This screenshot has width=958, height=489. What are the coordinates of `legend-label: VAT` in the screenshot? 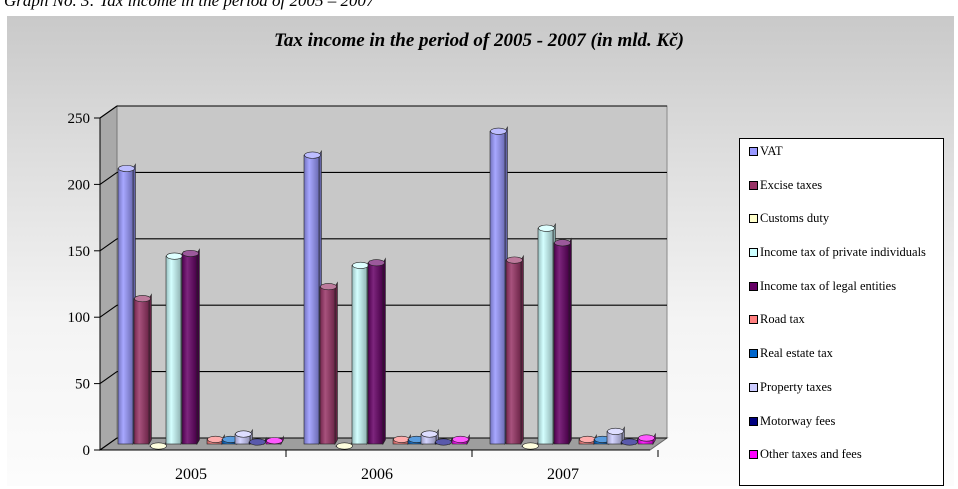 It's located at (771, 151).